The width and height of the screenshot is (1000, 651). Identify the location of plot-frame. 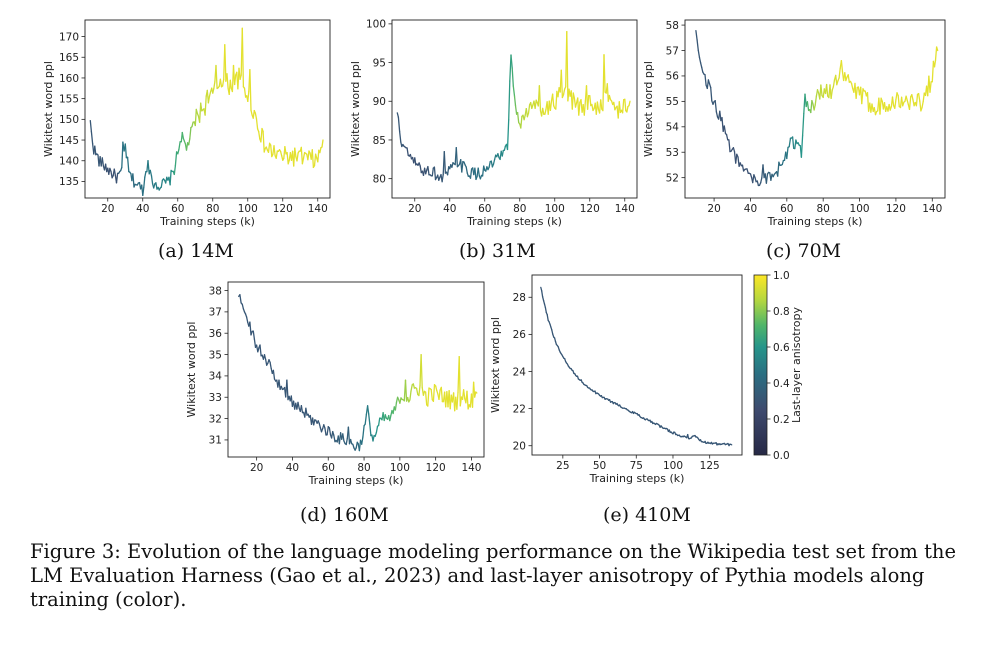
(637, 365).